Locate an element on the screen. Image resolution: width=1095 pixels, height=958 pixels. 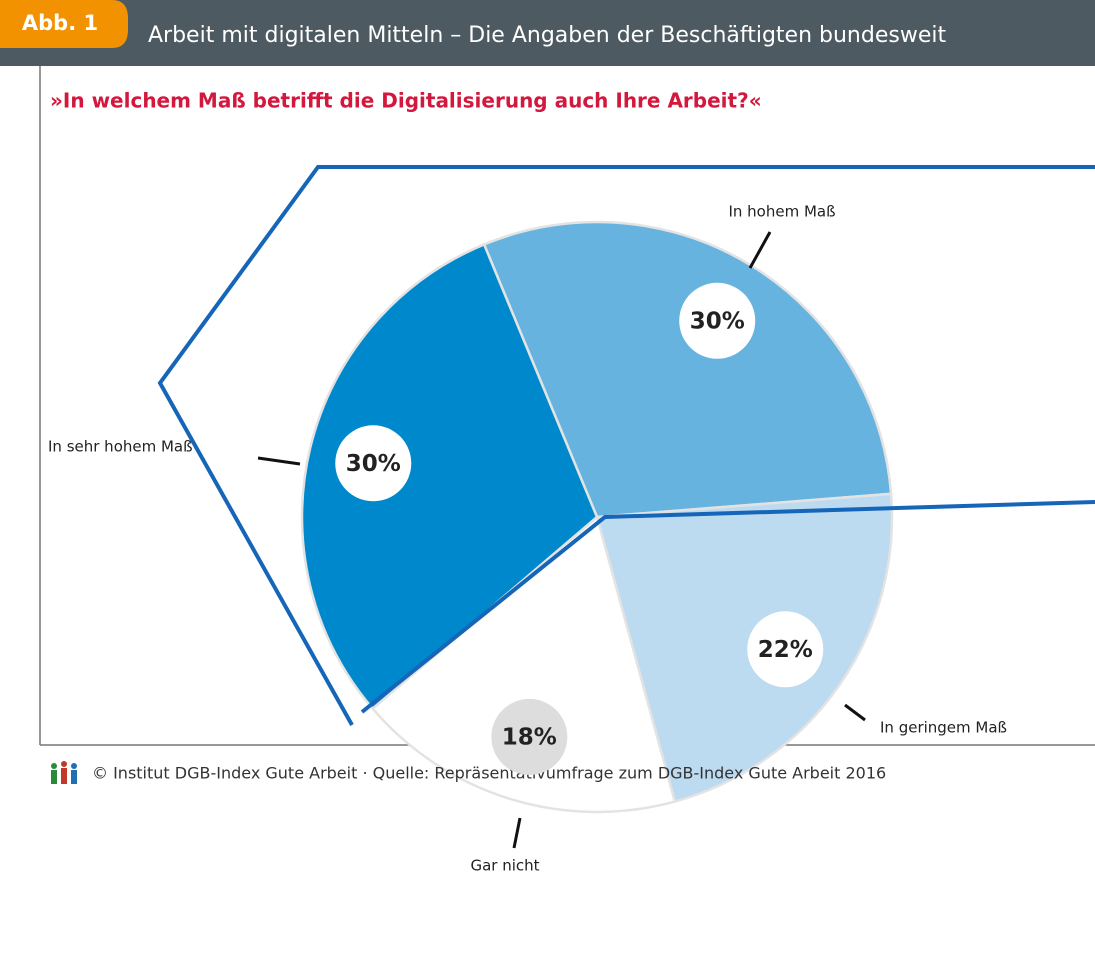
category-label: In hohem Maß is located at coordinates (781, 212).